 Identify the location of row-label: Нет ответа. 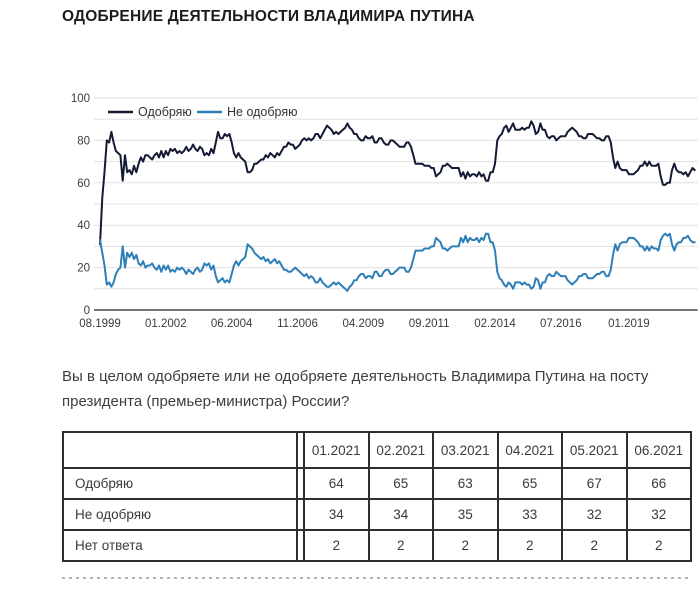
(180, 545).